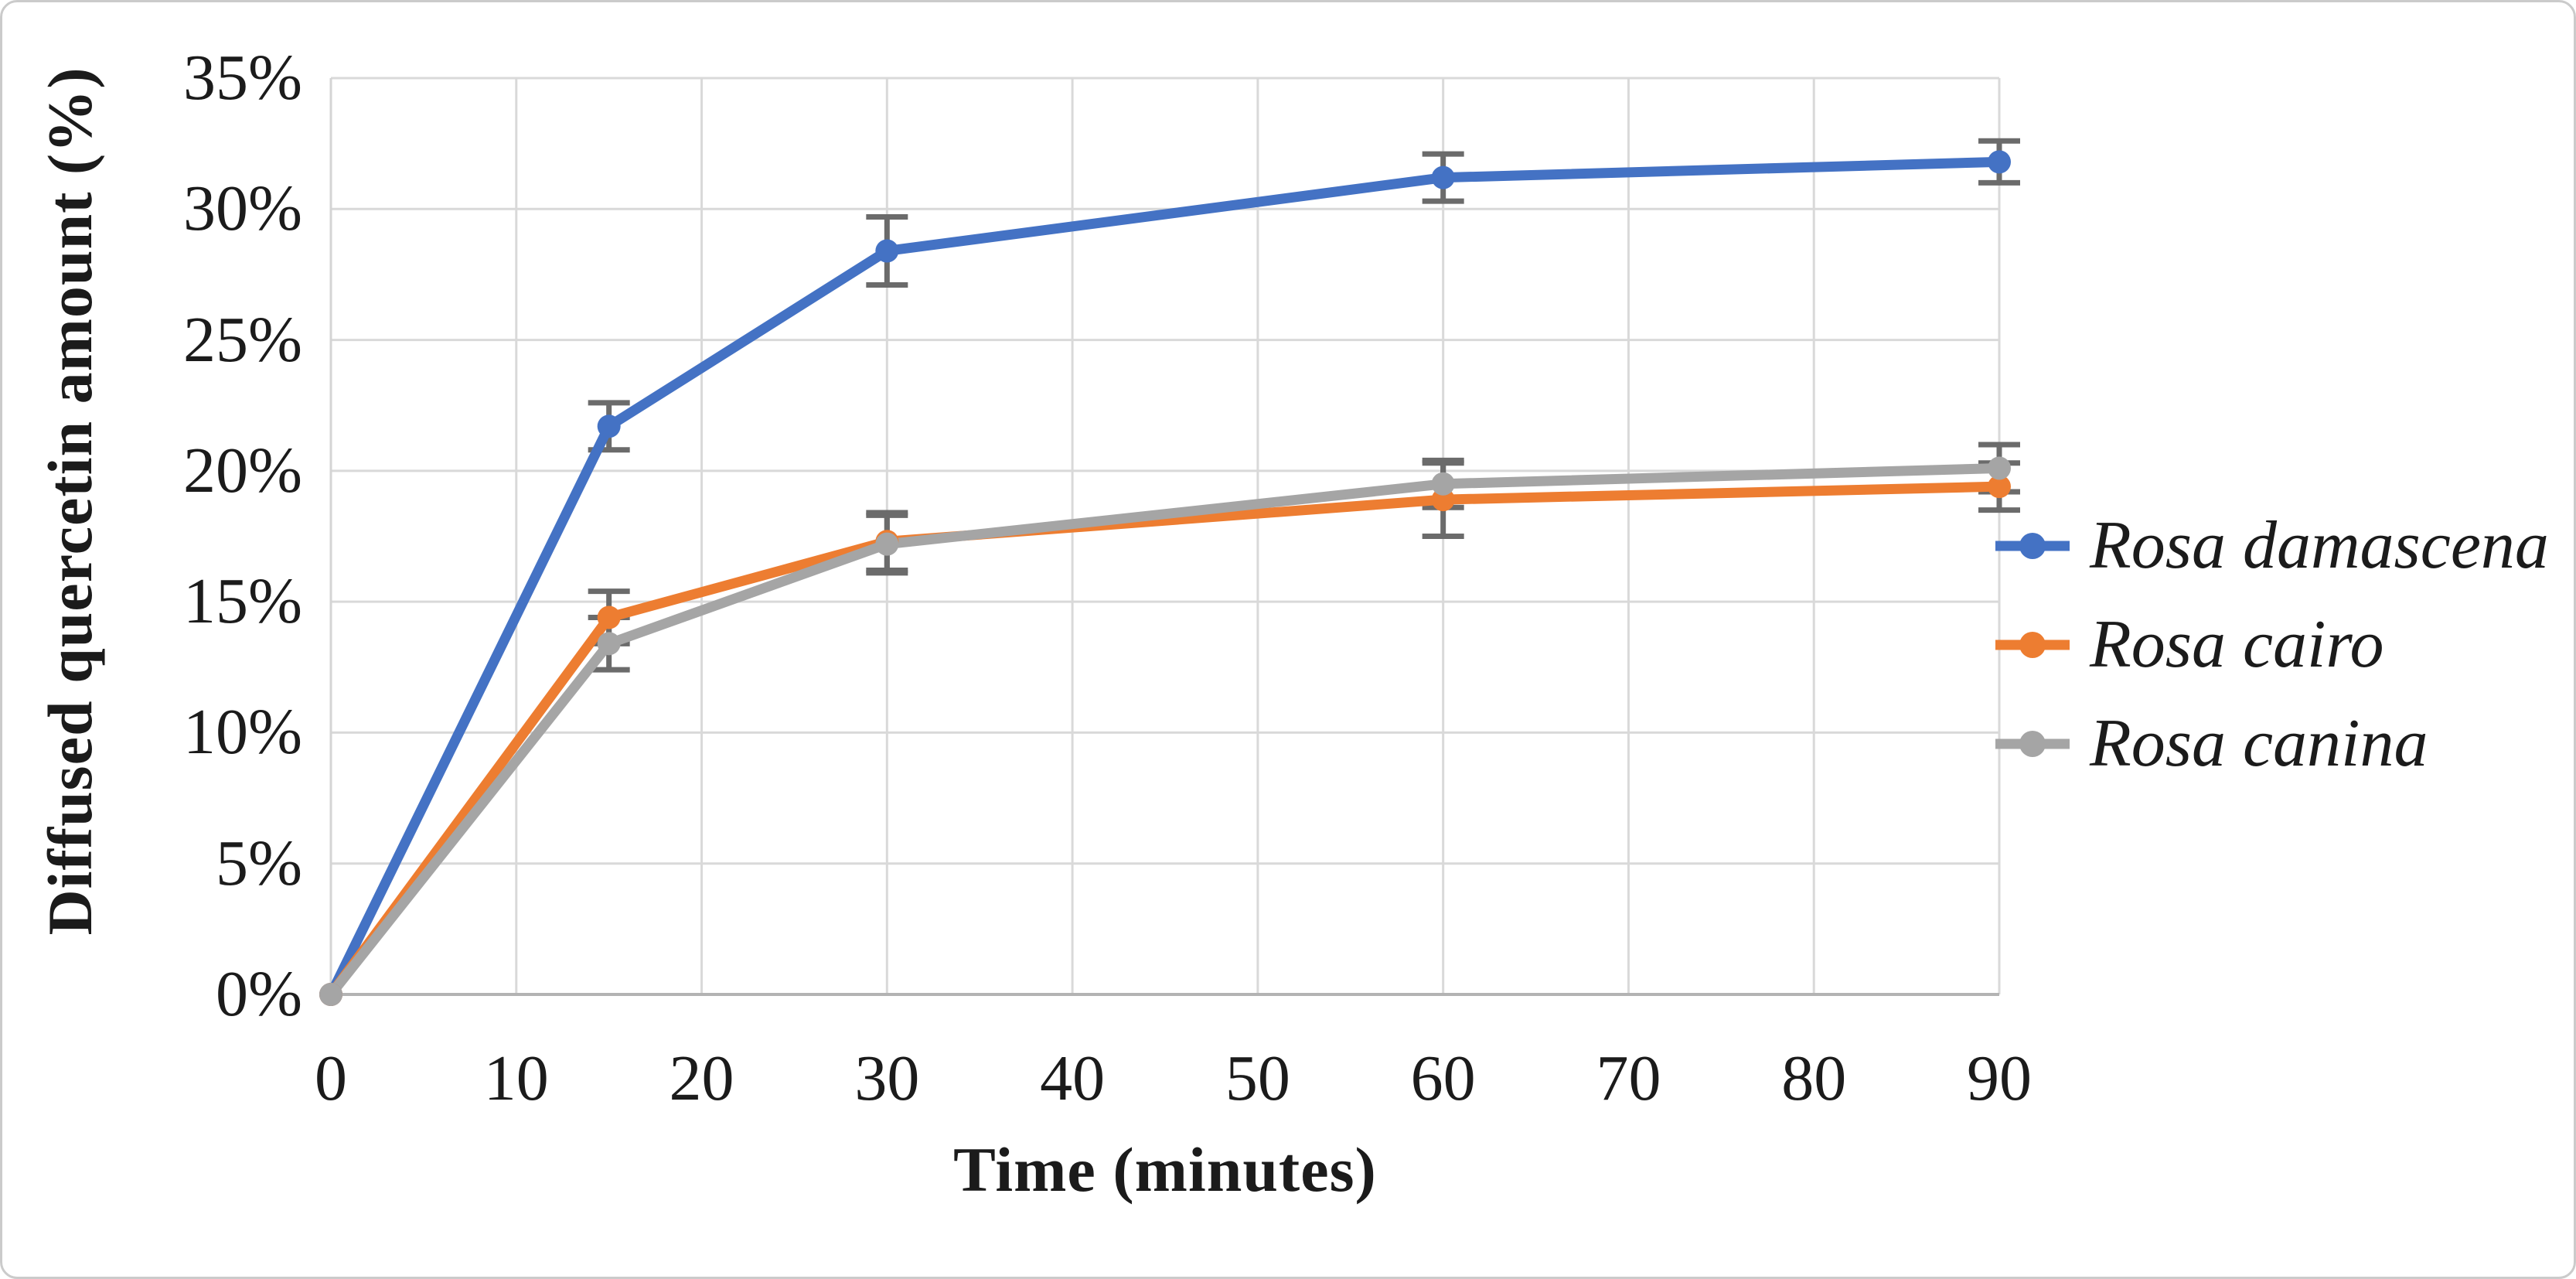  Describe the element at coordinates (1999, 1078) in the screenshot. I see `x-tick-label: 90` at that location.